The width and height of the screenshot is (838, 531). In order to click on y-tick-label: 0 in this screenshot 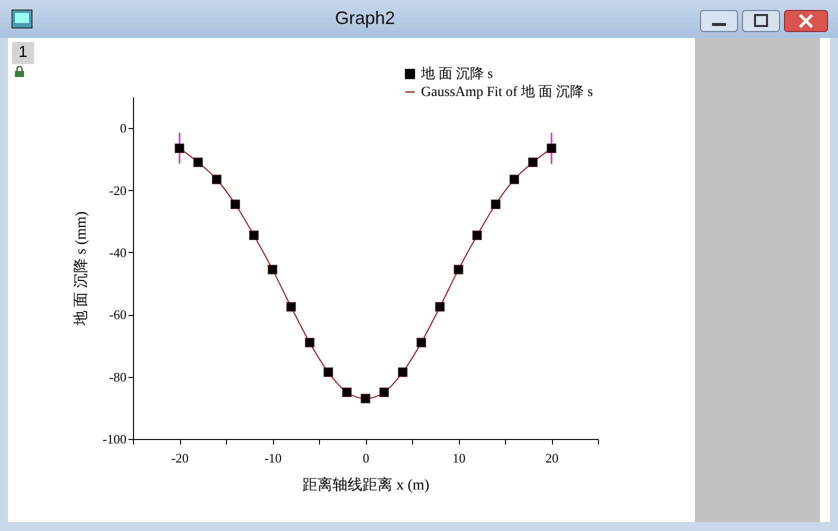, I will do `click(123, 128)`.